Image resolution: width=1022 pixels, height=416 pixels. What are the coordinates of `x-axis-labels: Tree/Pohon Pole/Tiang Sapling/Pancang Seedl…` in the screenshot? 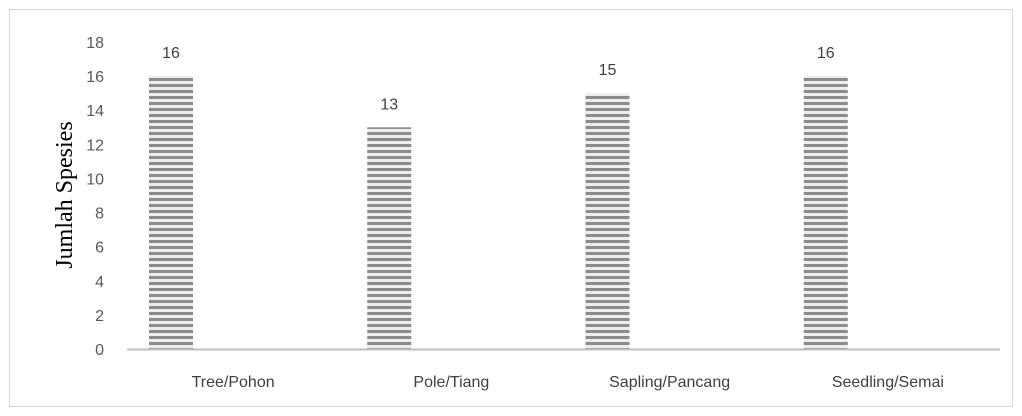 It's located at (568, 382).